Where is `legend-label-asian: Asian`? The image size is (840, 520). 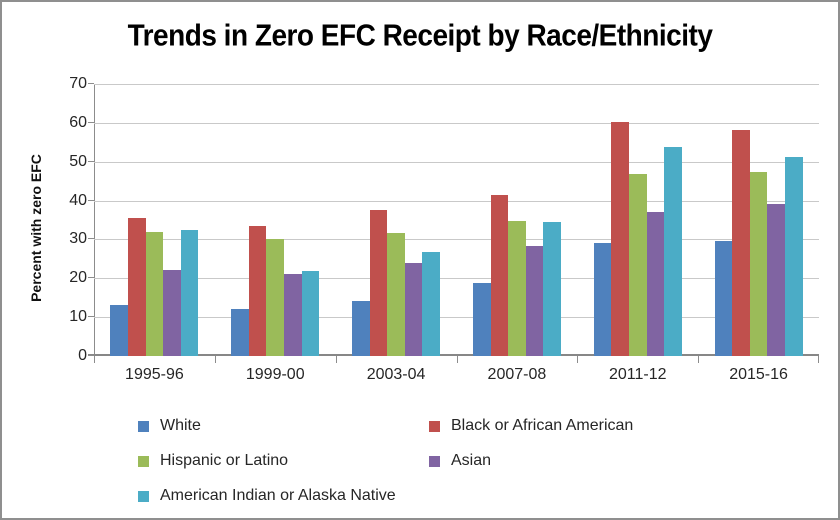 legend-label-asian: Asian is located at coordinates (471, 460).